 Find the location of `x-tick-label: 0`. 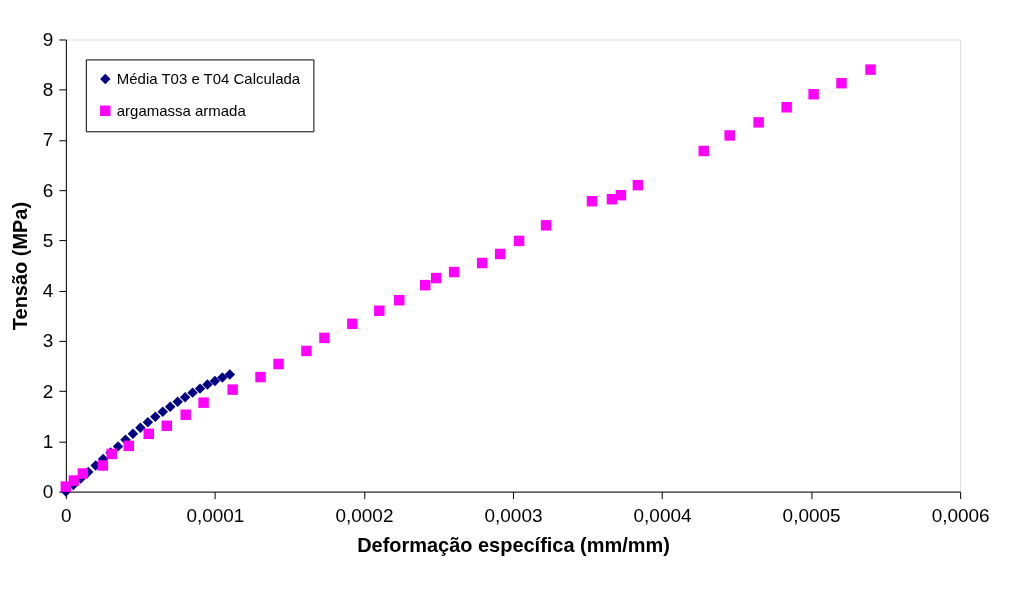

x-tick-label: 0 is located at coordinates (66, 516).